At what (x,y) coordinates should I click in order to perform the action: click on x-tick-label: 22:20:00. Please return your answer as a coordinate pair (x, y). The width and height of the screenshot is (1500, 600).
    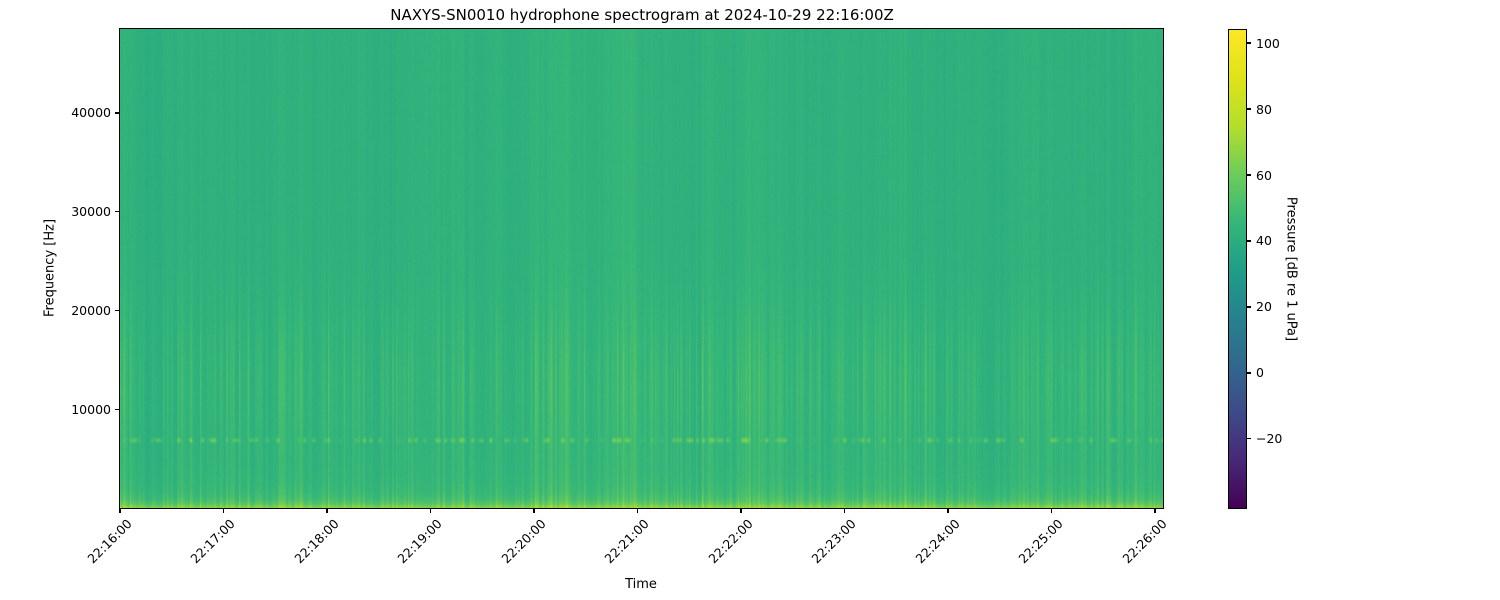
    Looking at the image, I should click on (523, 541).